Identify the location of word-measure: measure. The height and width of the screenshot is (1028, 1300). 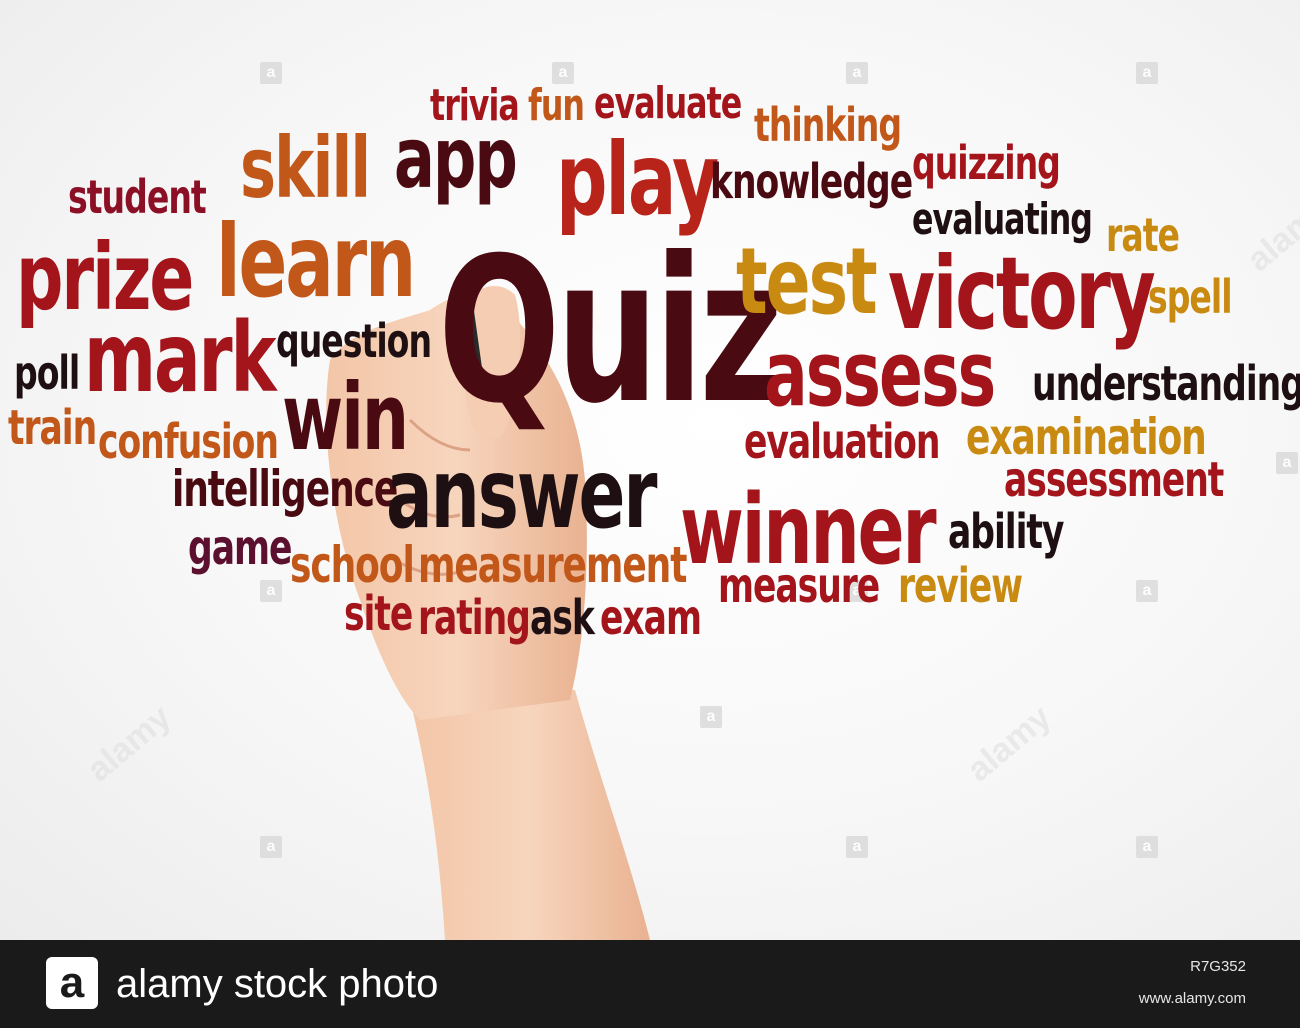
(799, 586).